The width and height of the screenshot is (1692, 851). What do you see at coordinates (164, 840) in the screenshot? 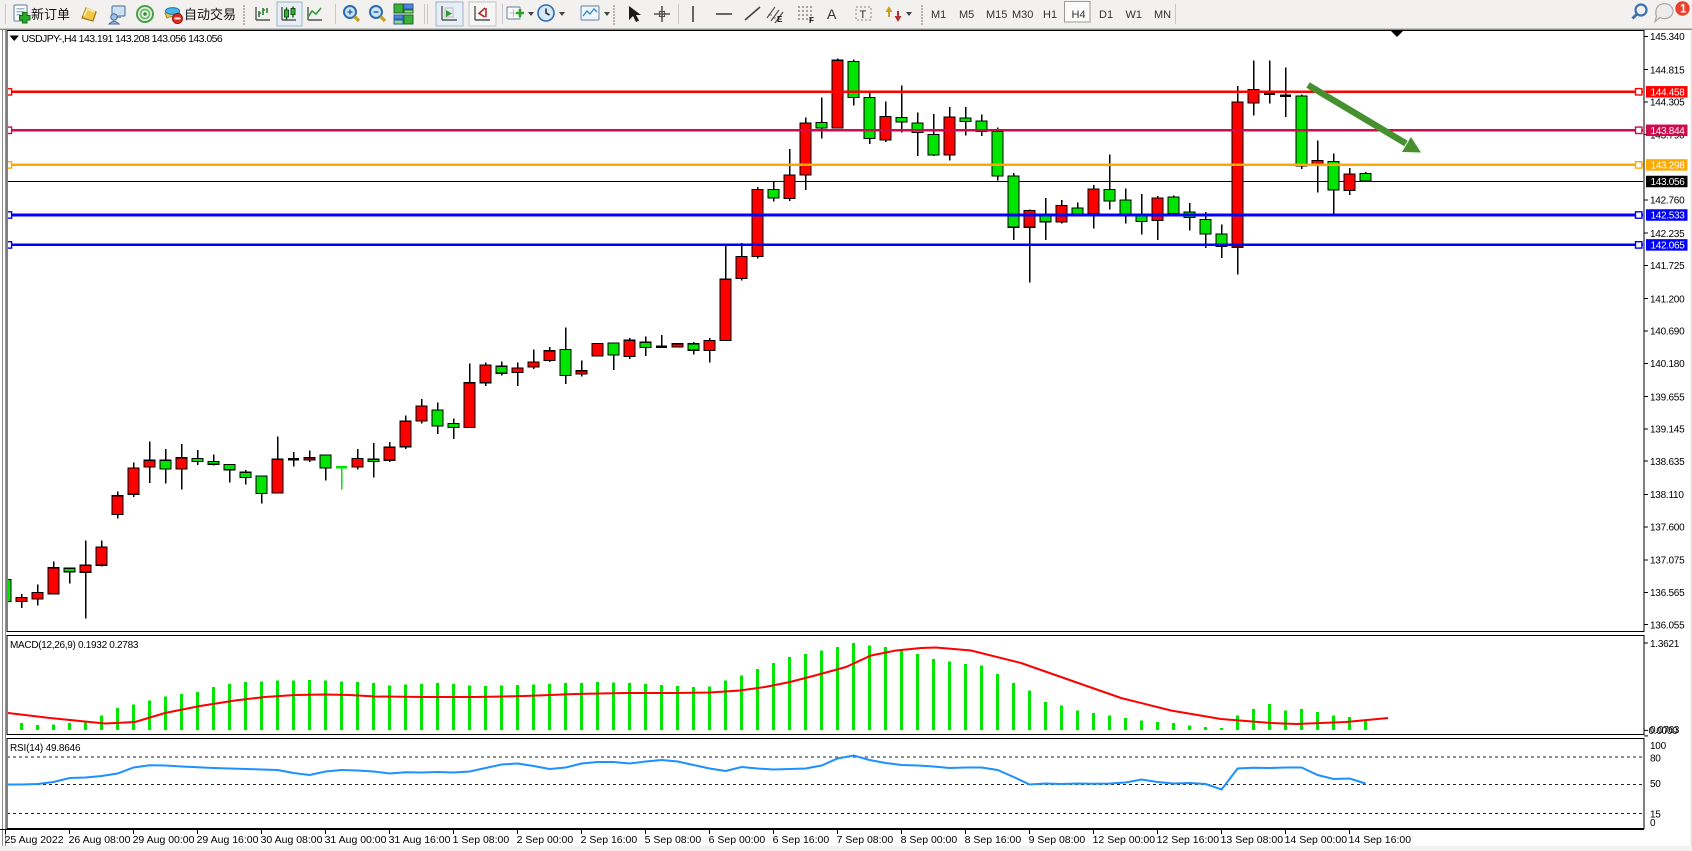
I see `svg-text: 29 Aug 00:00` at bounding box center [164, 840].